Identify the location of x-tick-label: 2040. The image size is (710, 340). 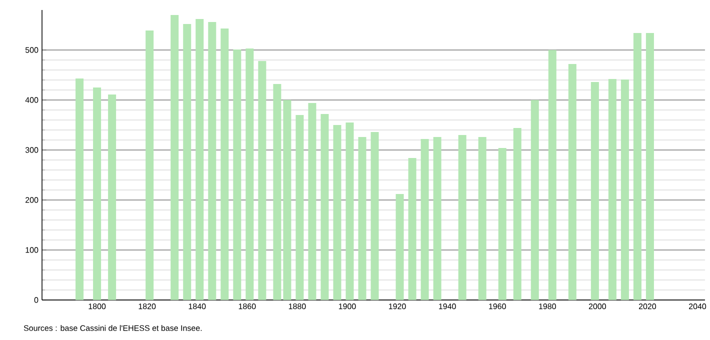
(697, 307).